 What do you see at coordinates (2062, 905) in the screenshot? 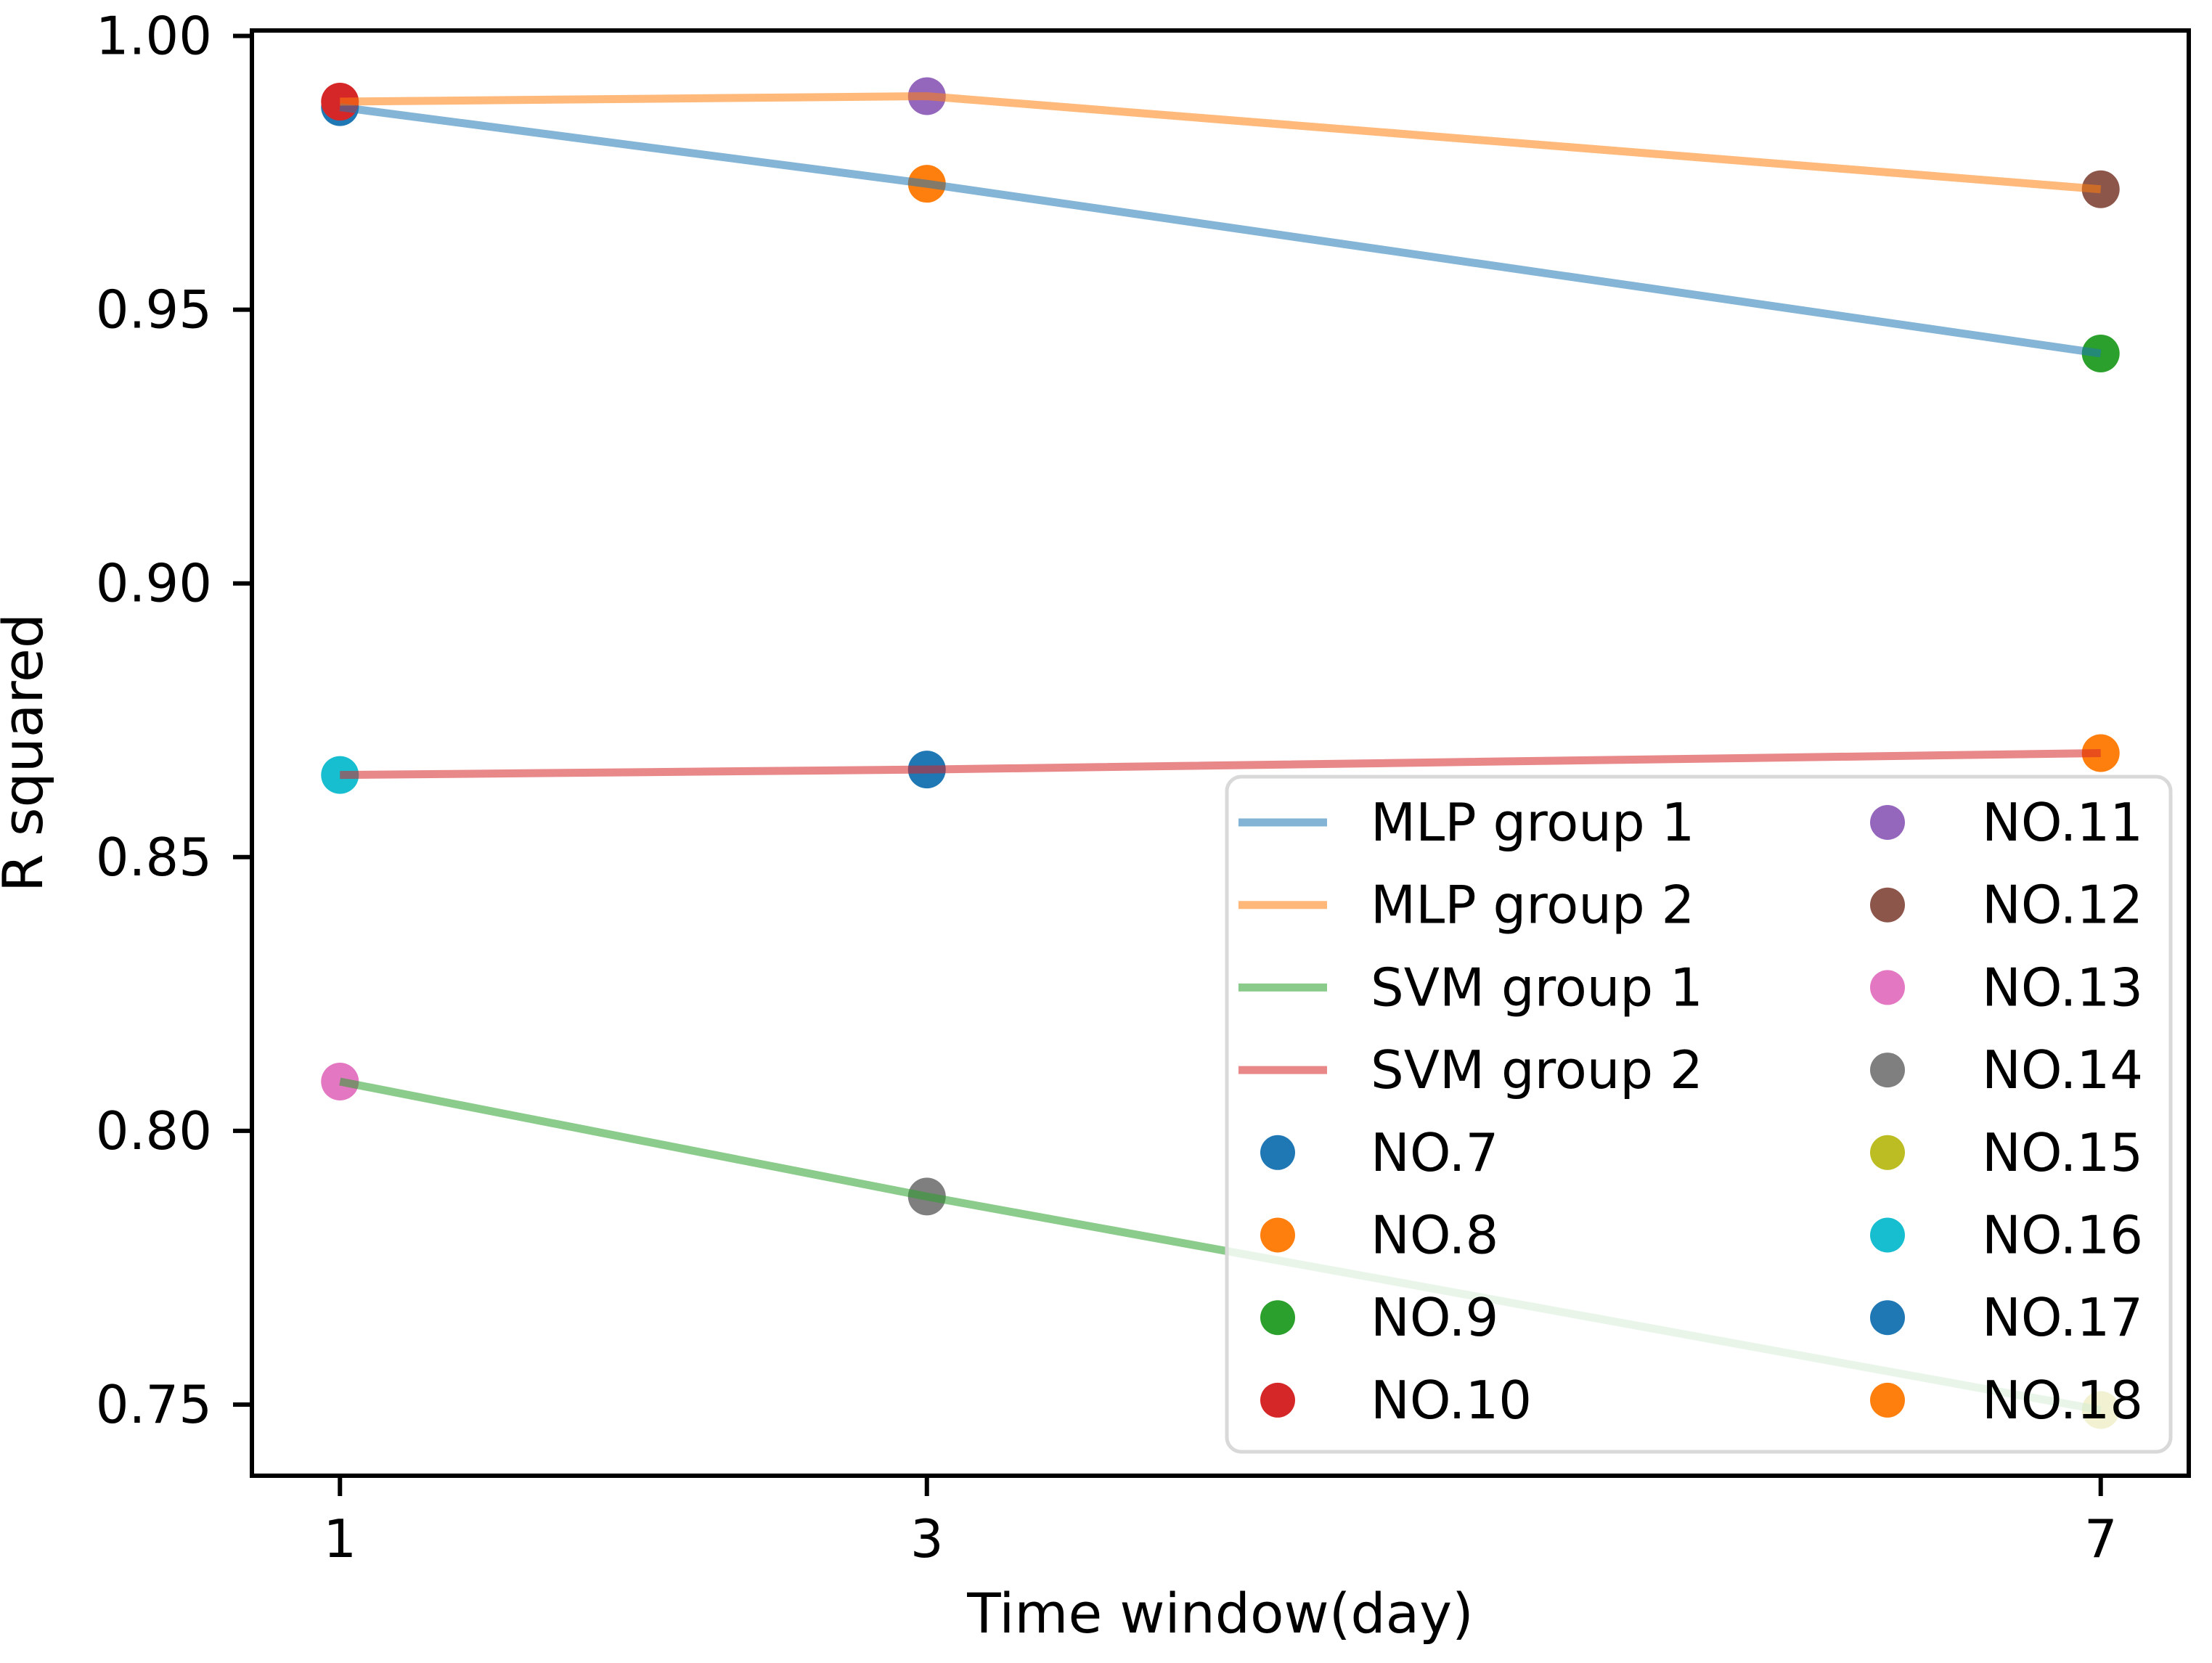
I see `legend-label-no-12: NO.12` at bounding box center [2062, 905].